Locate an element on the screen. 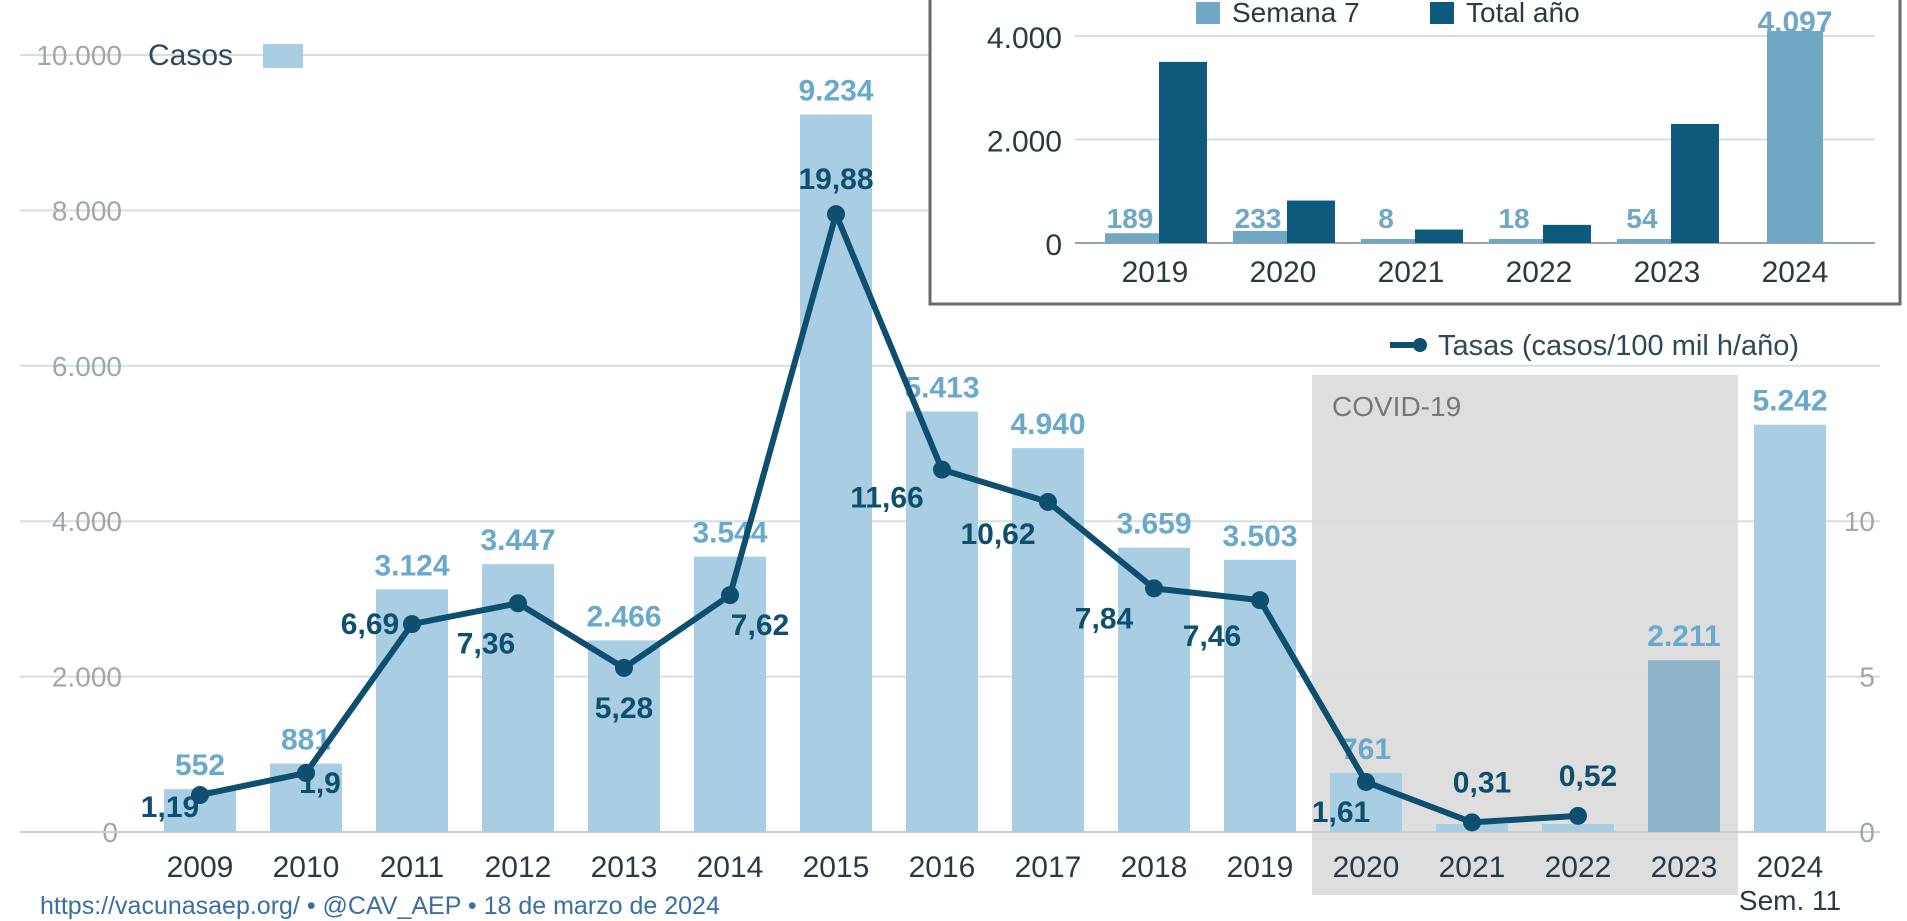 The image size is (1907, 921). x-tick-label: 2015 is located at coordinates (836, 867).